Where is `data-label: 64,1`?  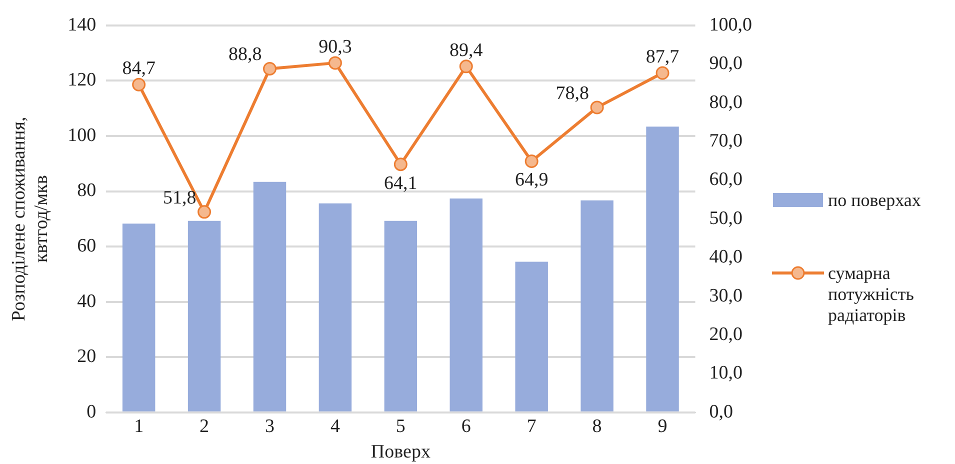
data-label: 64,1 is located at coordinates (401, 183).